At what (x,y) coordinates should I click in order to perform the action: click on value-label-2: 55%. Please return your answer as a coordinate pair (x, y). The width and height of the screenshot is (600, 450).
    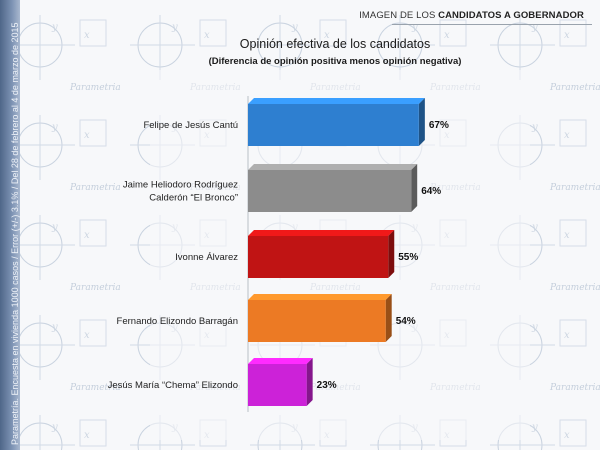
    Looking at the image, I should click on (408, 257).